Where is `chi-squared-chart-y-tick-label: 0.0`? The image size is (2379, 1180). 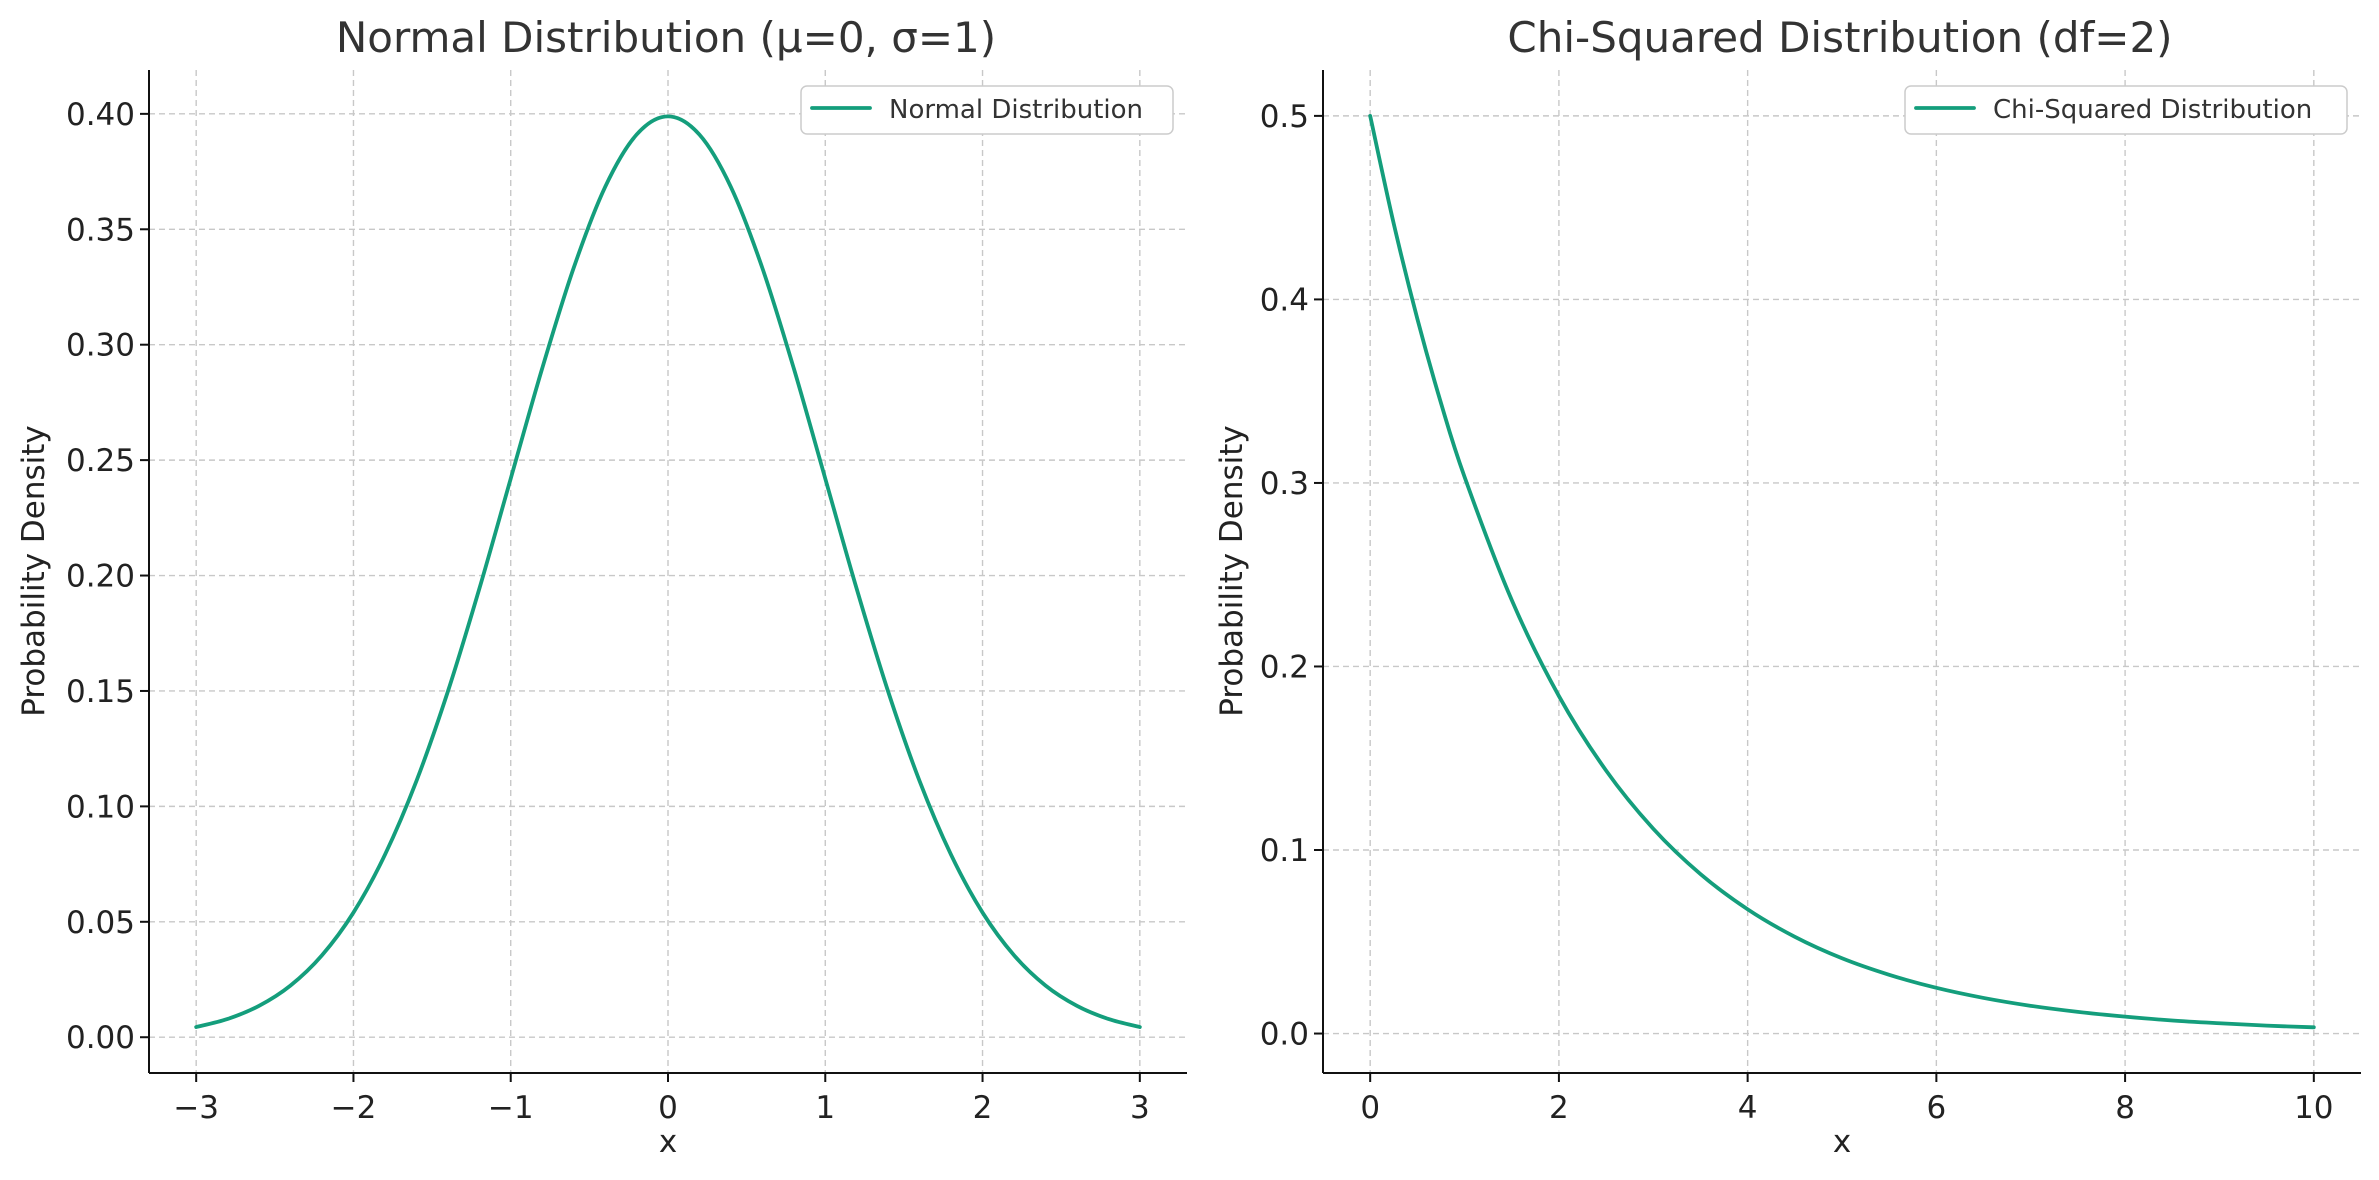 chi-squared-chart-y-tick-label: 0.0 is located at coordinates (1284, 1035).